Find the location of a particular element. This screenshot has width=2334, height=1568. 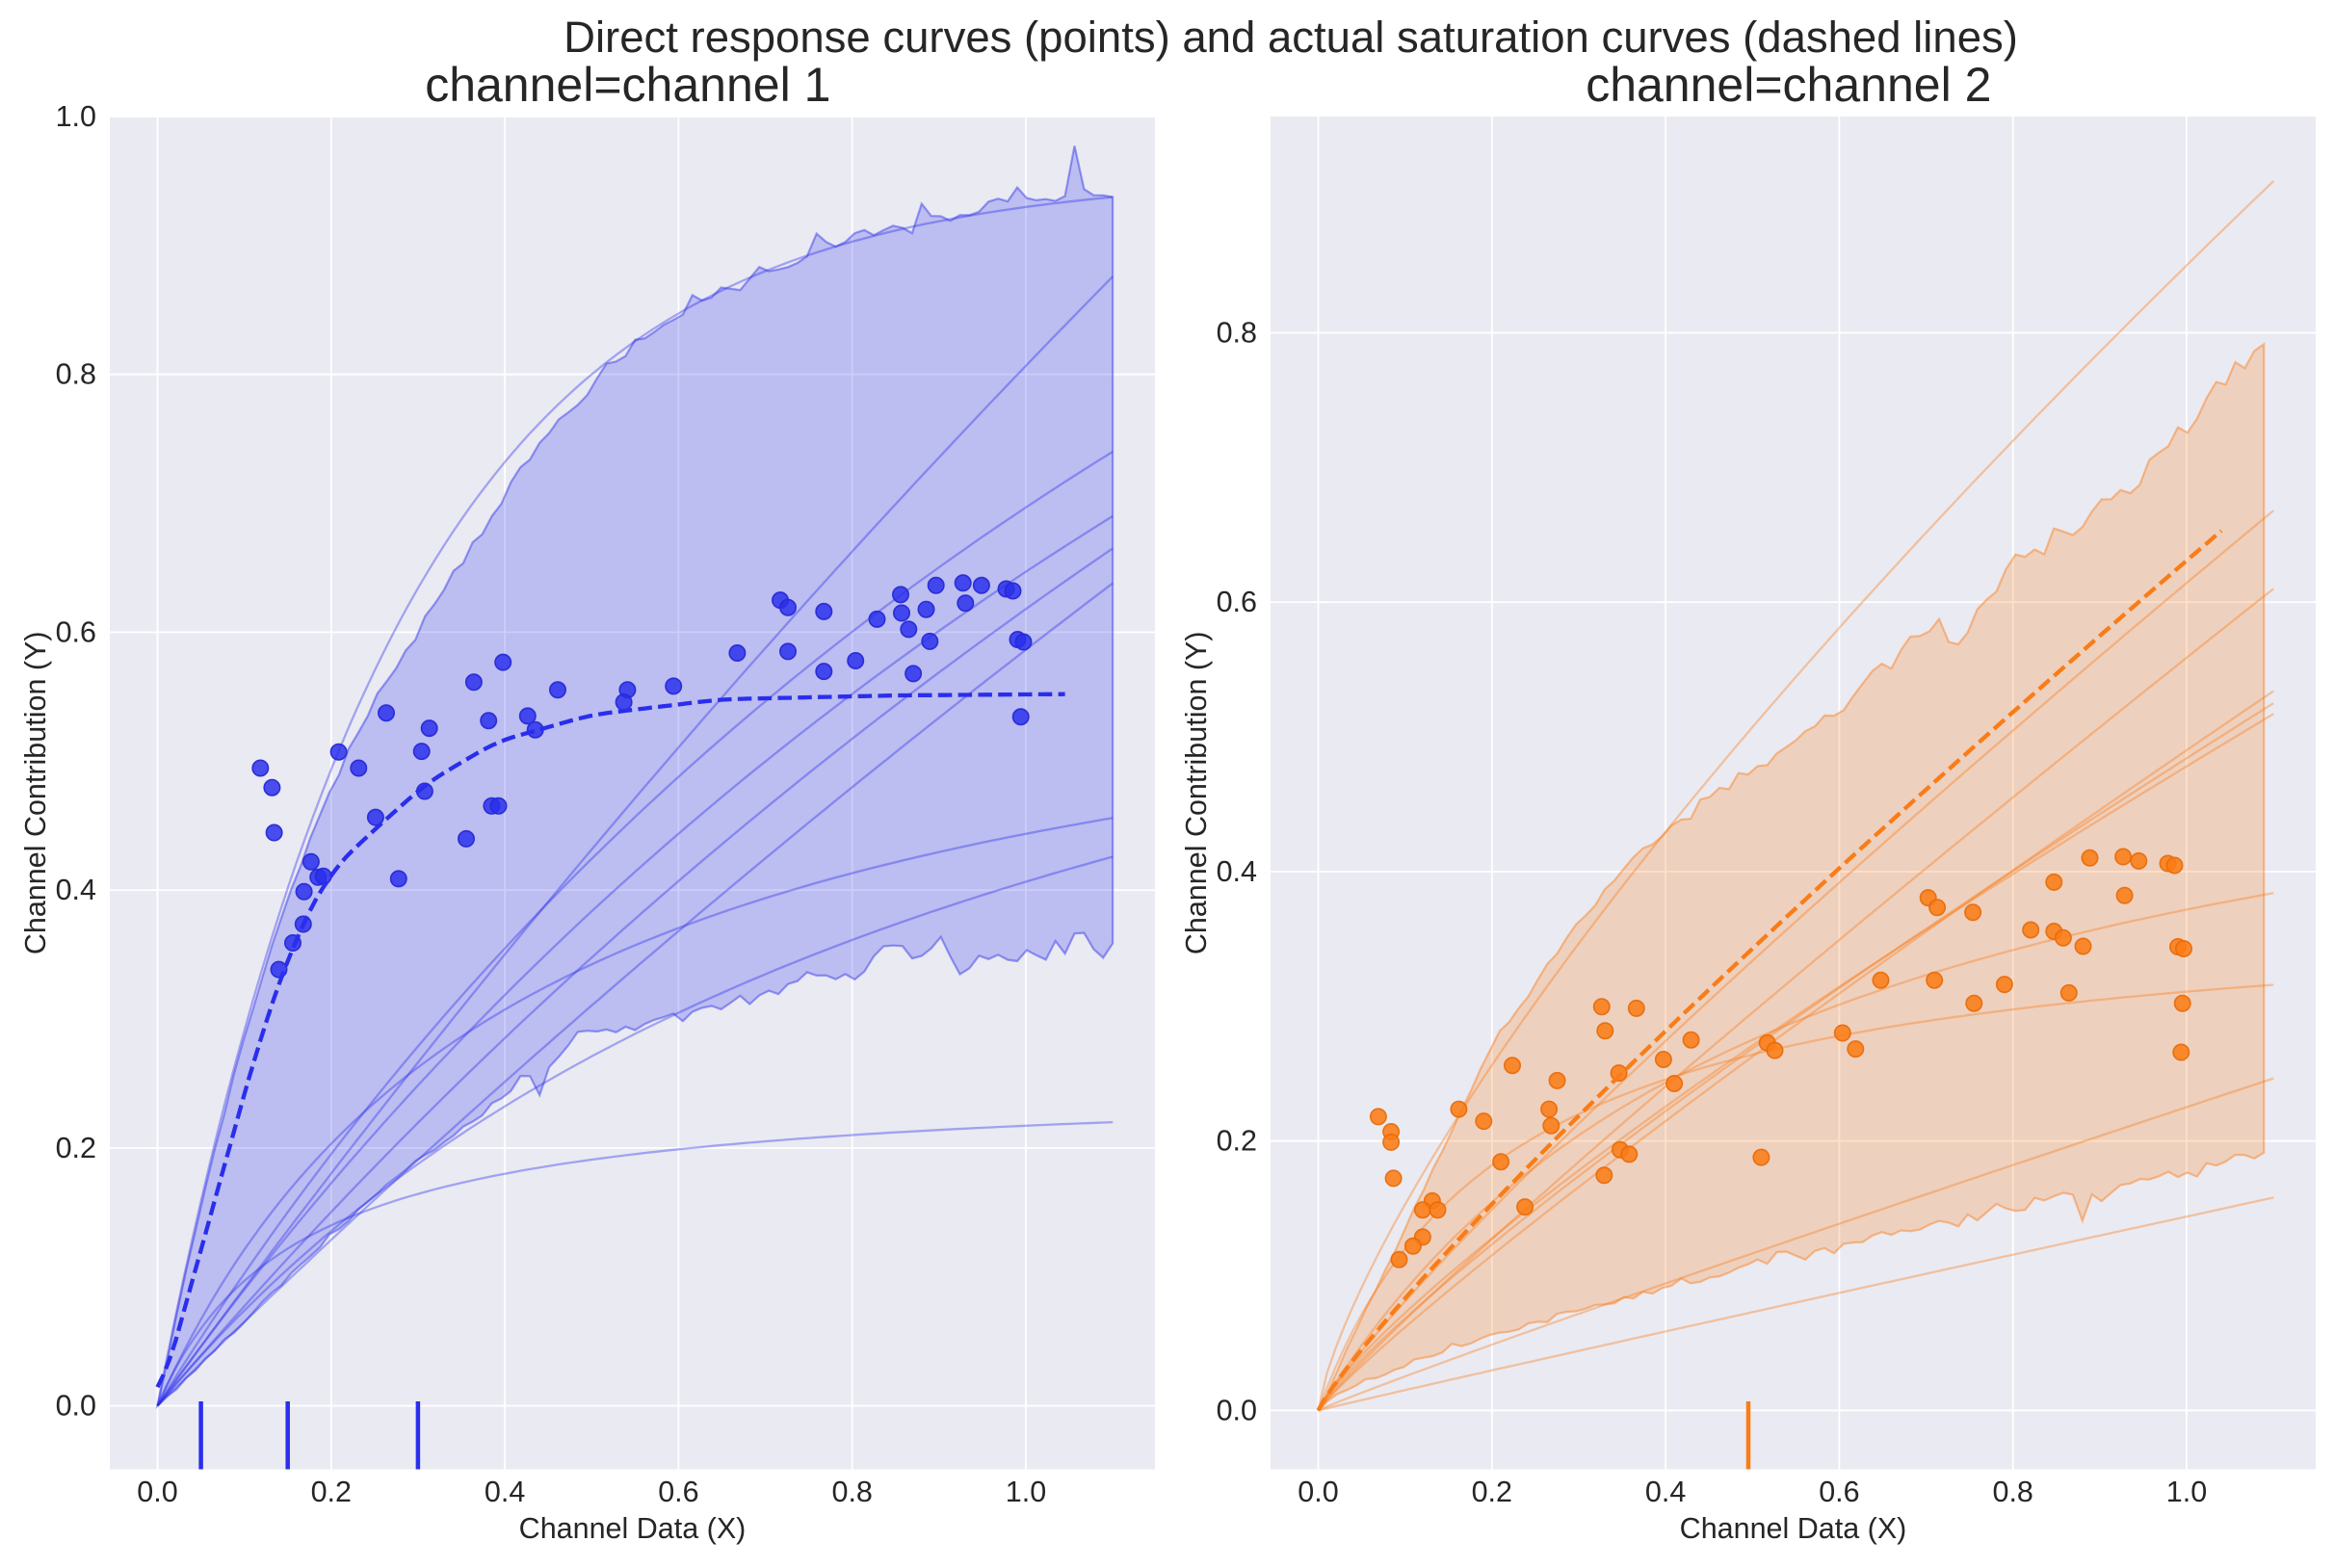

svg-text: channel=channel 2 is located at coordinates (1788, 85).